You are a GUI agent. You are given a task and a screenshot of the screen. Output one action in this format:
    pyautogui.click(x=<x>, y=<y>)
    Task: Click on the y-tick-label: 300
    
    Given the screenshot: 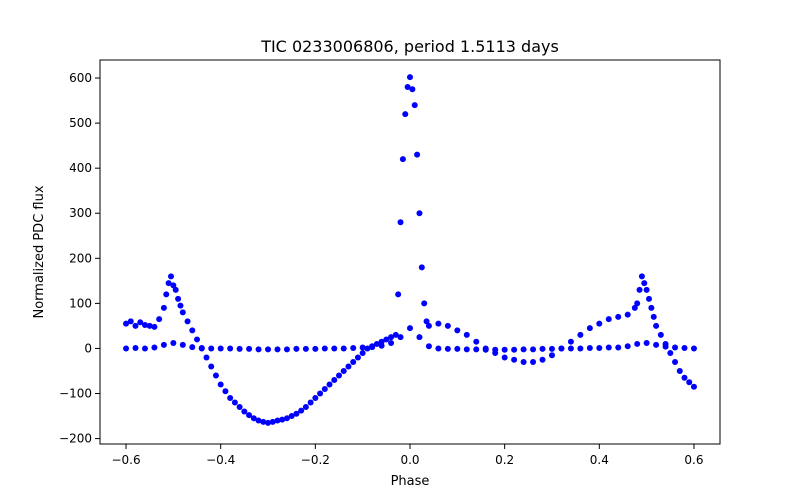 What is the action you would take?
    pyautogui.click(x=80, y=213)
    